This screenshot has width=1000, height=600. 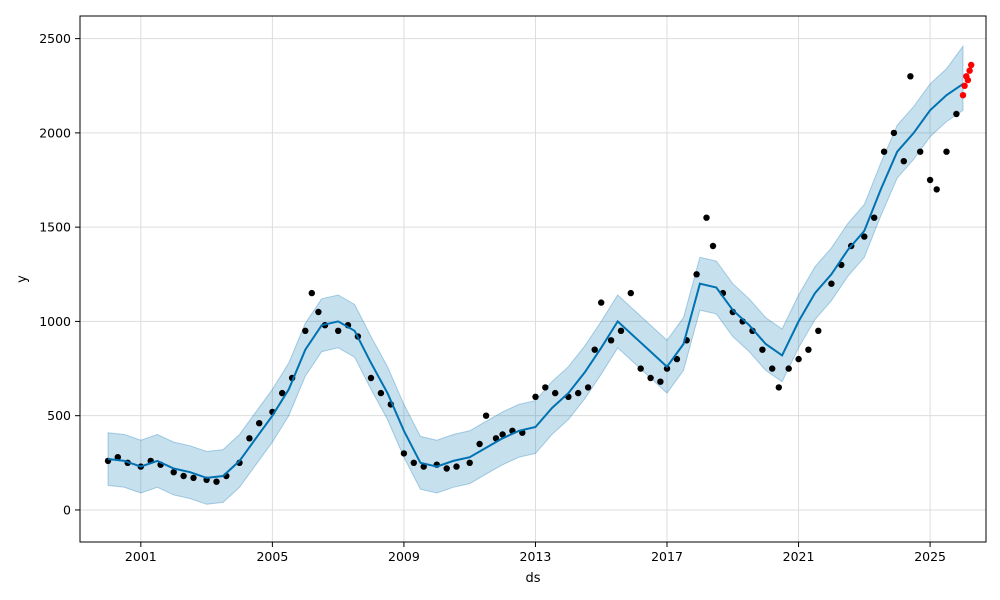 What do you see at coordinates (55, 227) in the screenshot?
I see `y-tick-label: 1500` at bounding box center [55, 227].